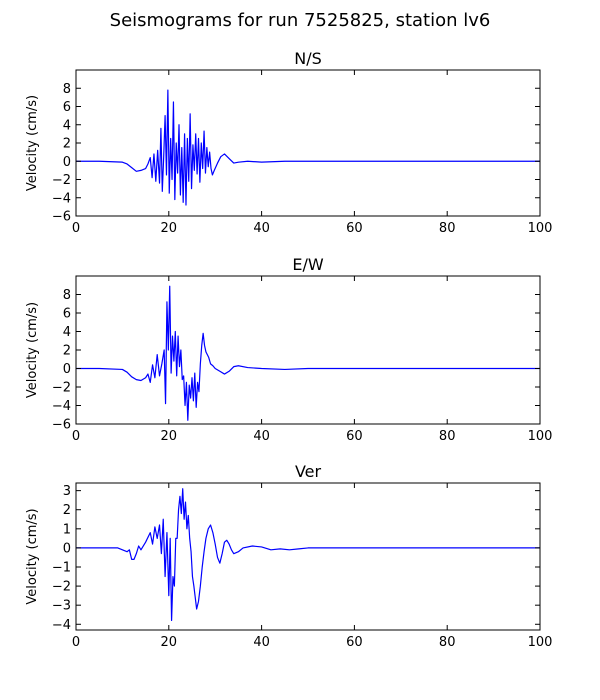  I want to click on y-tick-label: −1, so click(61, 568).